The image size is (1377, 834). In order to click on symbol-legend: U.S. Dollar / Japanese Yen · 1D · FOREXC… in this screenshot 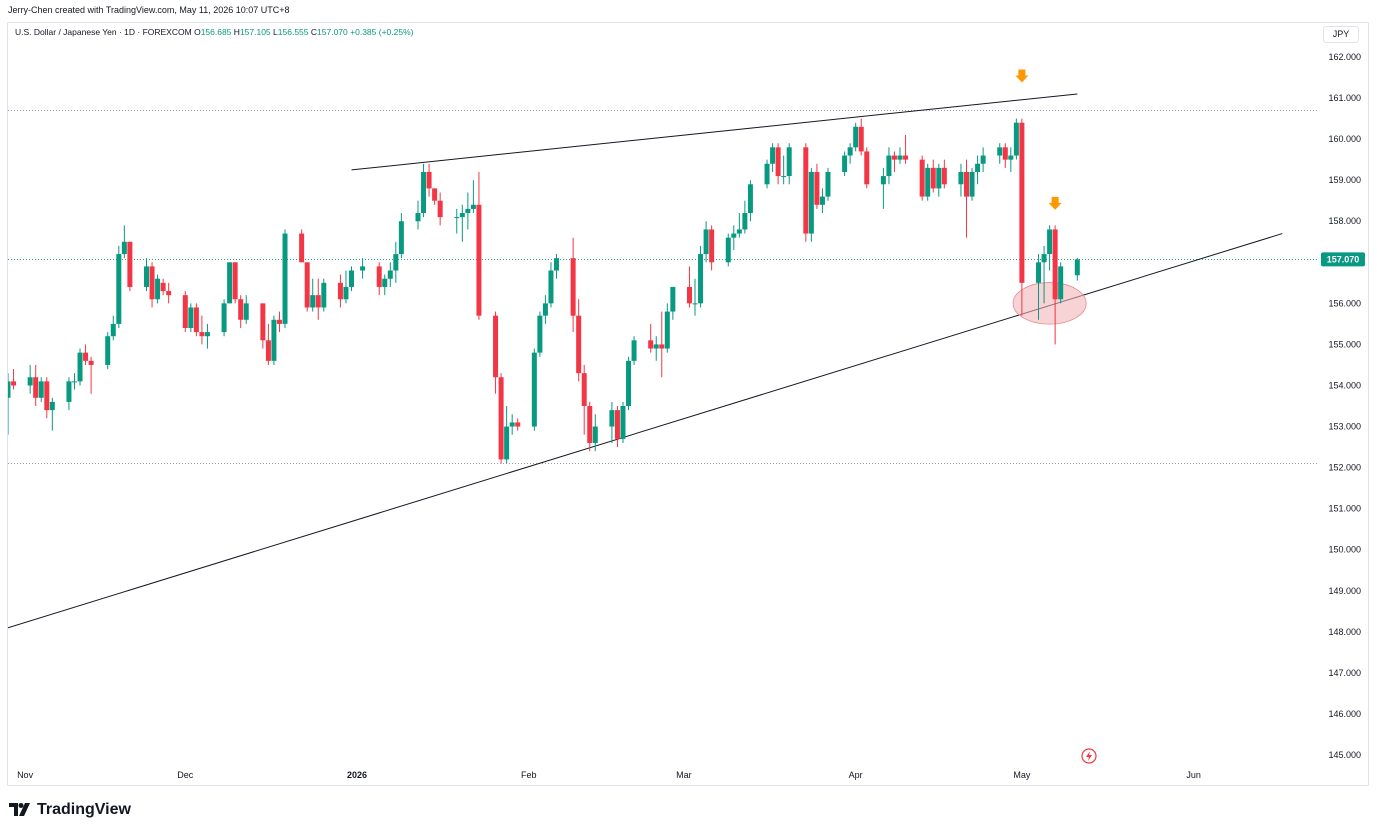, I will do `click(214, 32)`.